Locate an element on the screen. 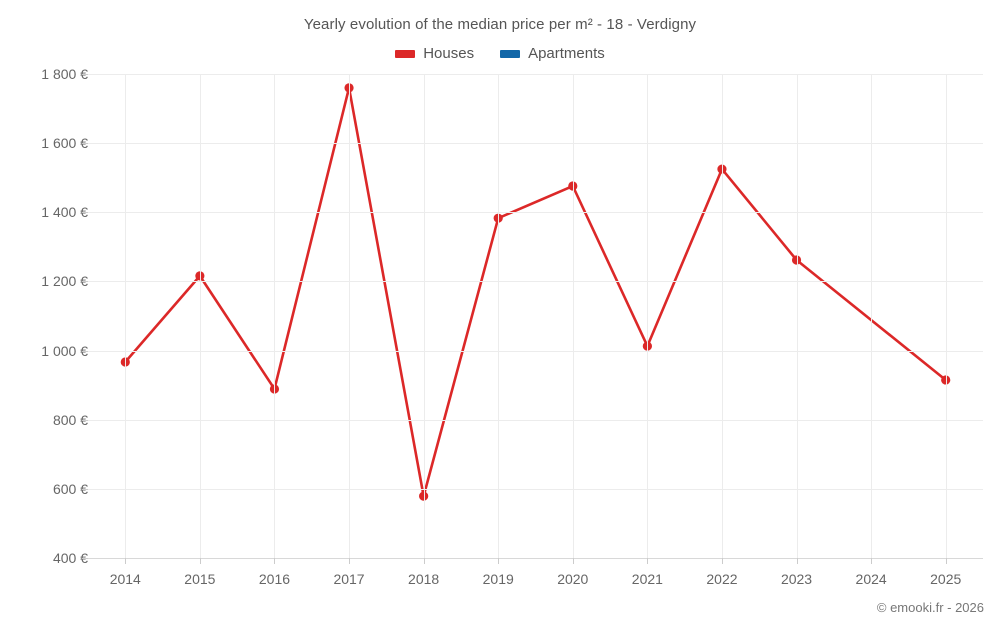  legend-item-apartments: Apartments is located at coordinates (552, 53).